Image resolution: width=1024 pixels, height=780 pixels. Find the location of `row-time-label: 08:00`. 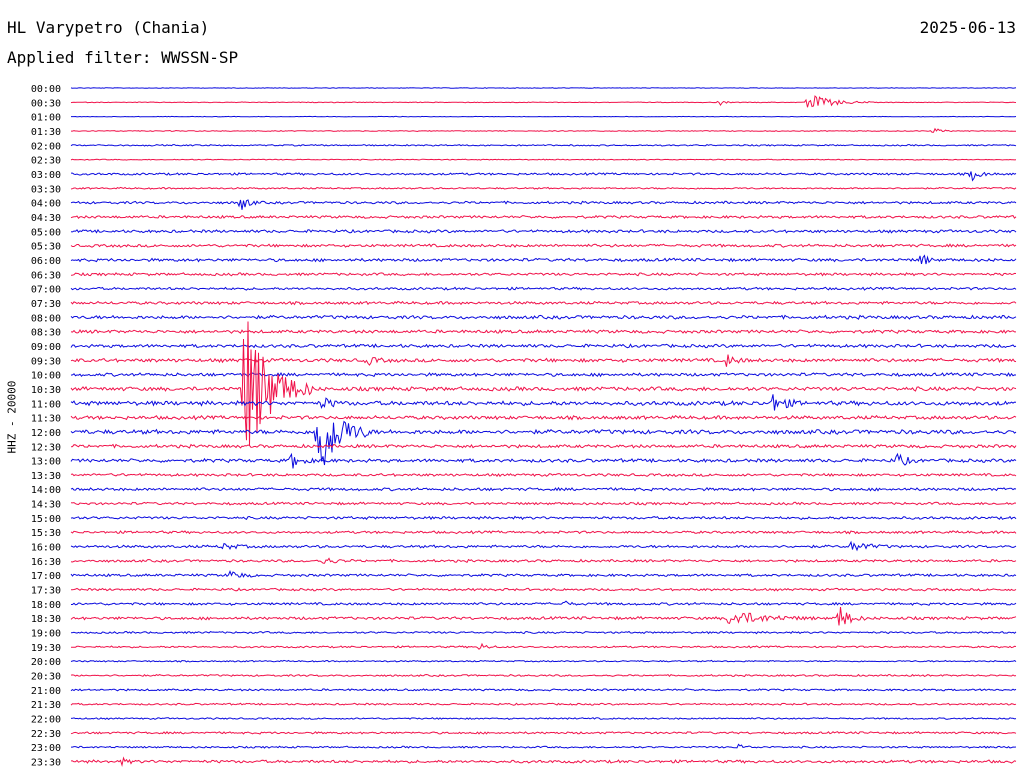

row-time-label: 08:00 is located at coordinates (46, 318).